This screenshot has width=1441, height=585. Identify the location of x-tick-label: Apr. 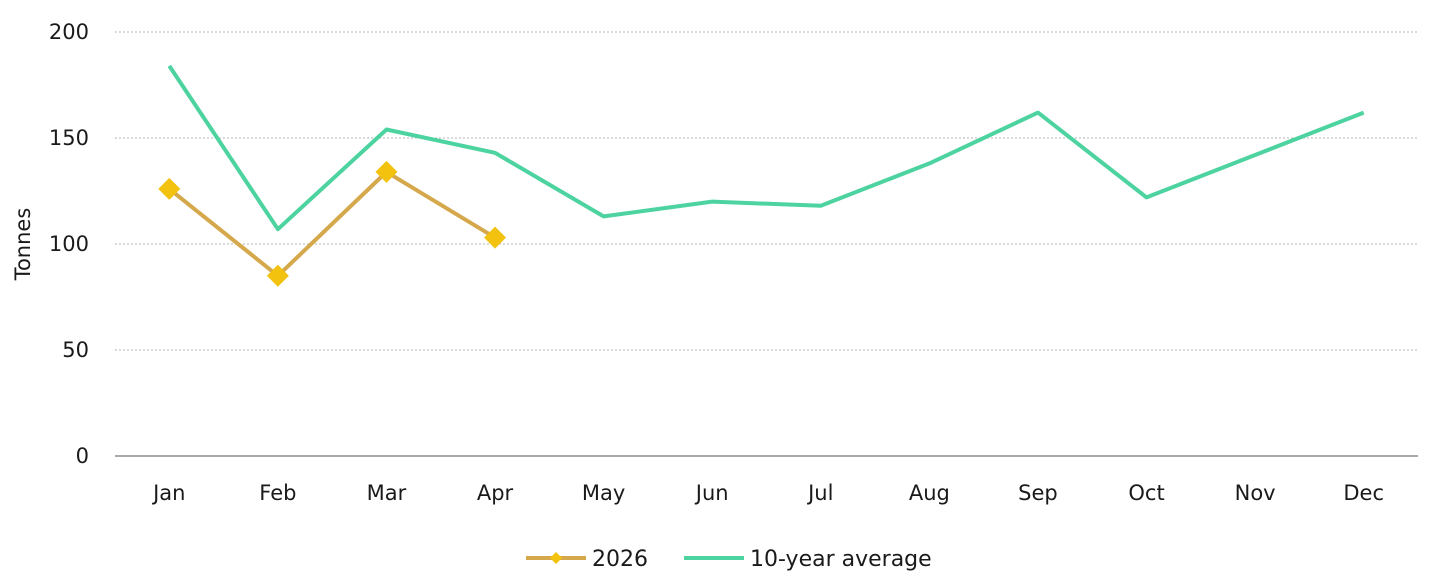
(495, 493).